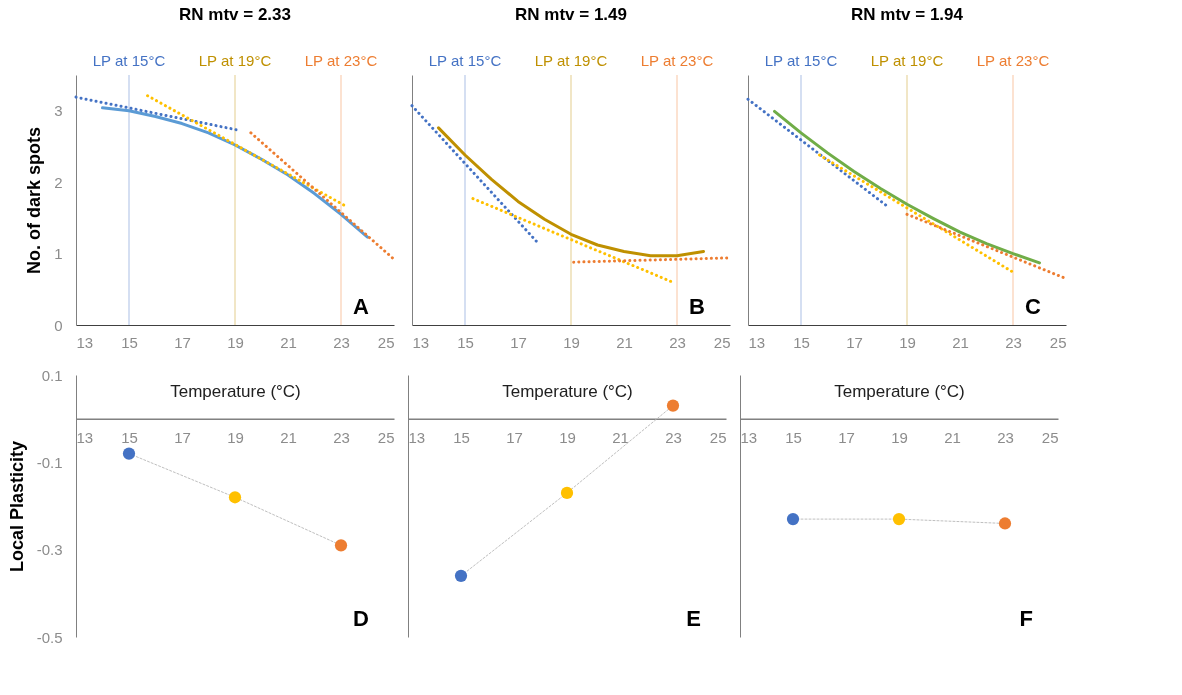  Describe the element at coordinates (49, 637) in the screenshot. I see `y-tick-label: -0.5` at that location.